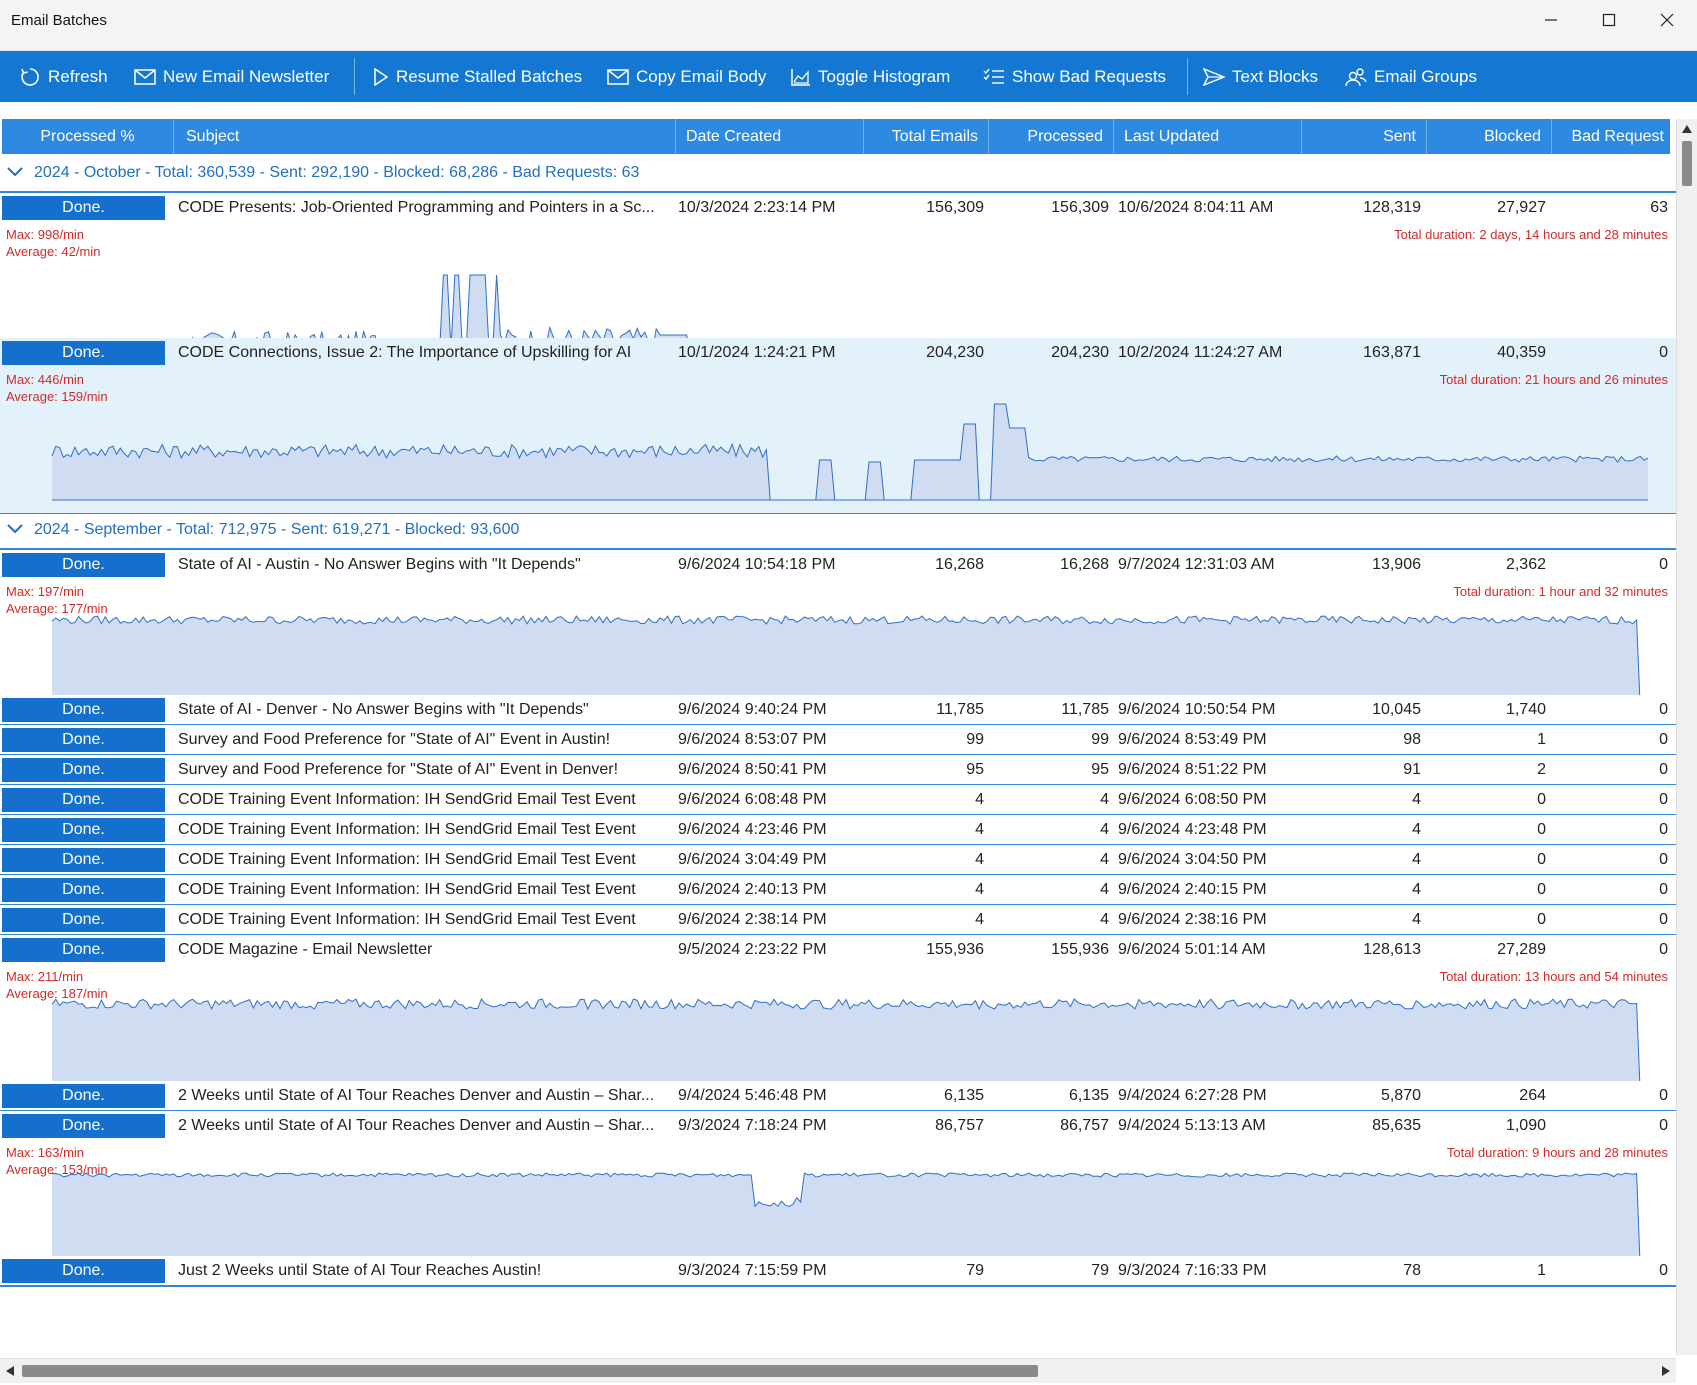 The width and height of the screenshot is (1697, 1385). What do you see at coordinates (1521, 352) in the screenshot?
I see `cell-blocked: 40,359` at bounding box center [1521, 352].